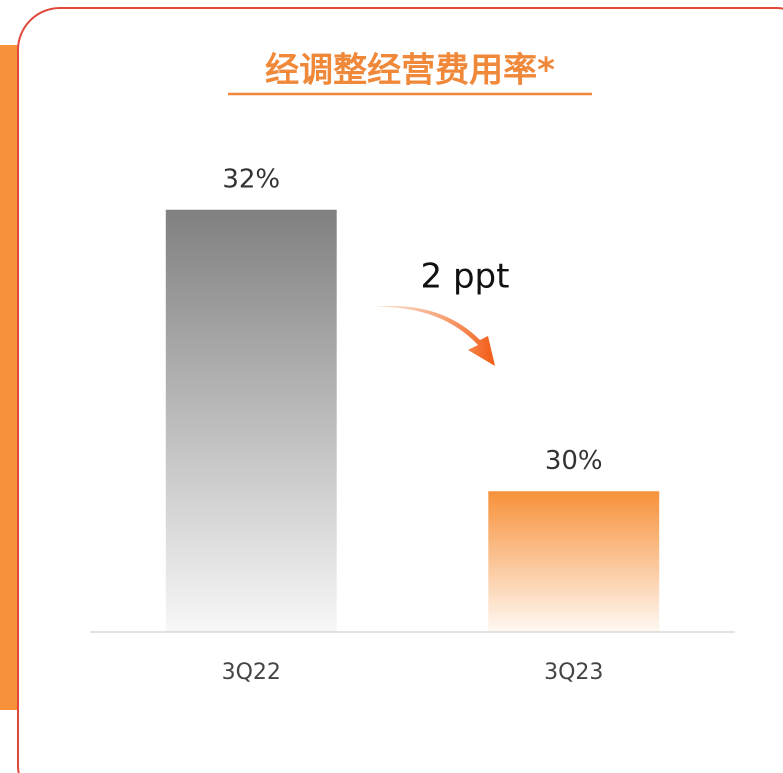 This screenshot has height=773, width=783. Describe the element at coordinates (465, 277) in the screenshot. I see `annotation: 2 ppt` at that location.